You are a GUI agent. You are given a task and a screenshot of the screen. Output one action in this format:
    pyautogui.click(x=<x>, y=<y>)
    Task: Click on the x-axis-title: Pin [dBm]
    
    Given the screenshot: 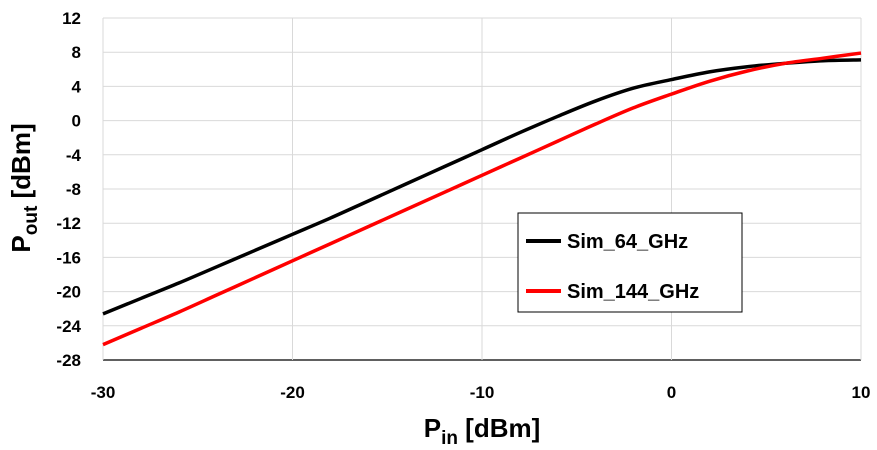 What is the action you would take?
    pyautogui.click(x=482, y=431)
    